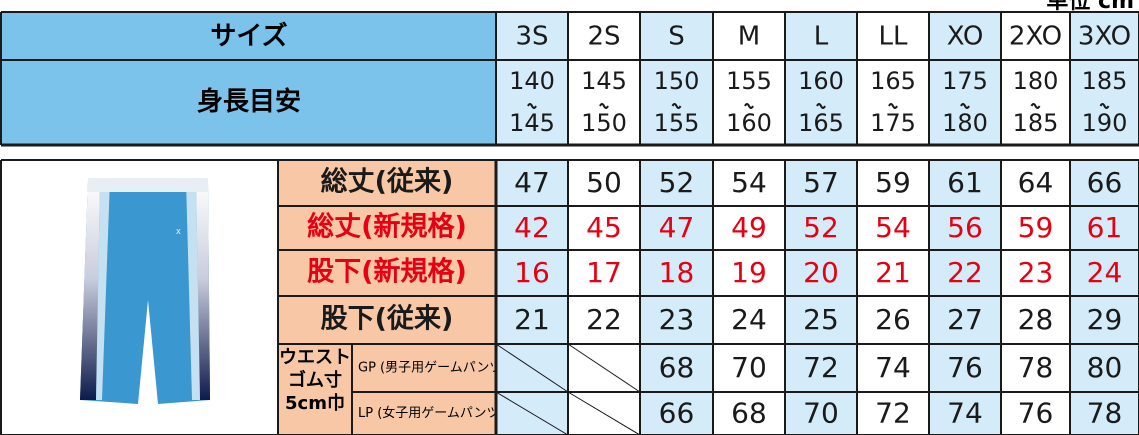 The width and height of the screenshot is (1139, 435). I want to click on header-cell, so click(249, 78).